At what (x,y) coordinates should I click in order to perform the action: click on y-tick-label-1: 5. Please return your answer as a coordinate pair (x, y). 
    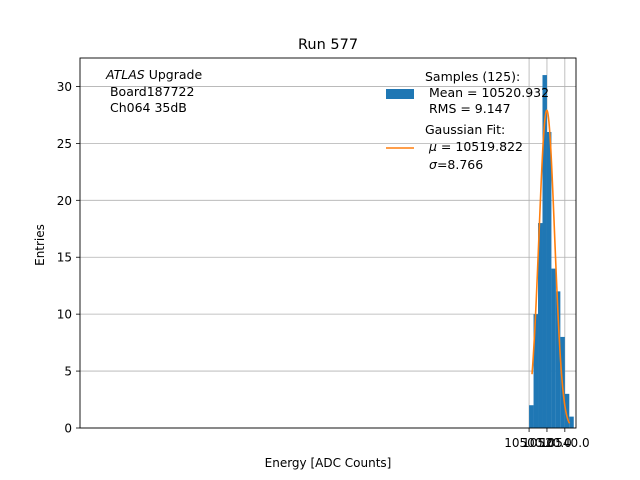
    Looking at the image, I should click on (68, 372).